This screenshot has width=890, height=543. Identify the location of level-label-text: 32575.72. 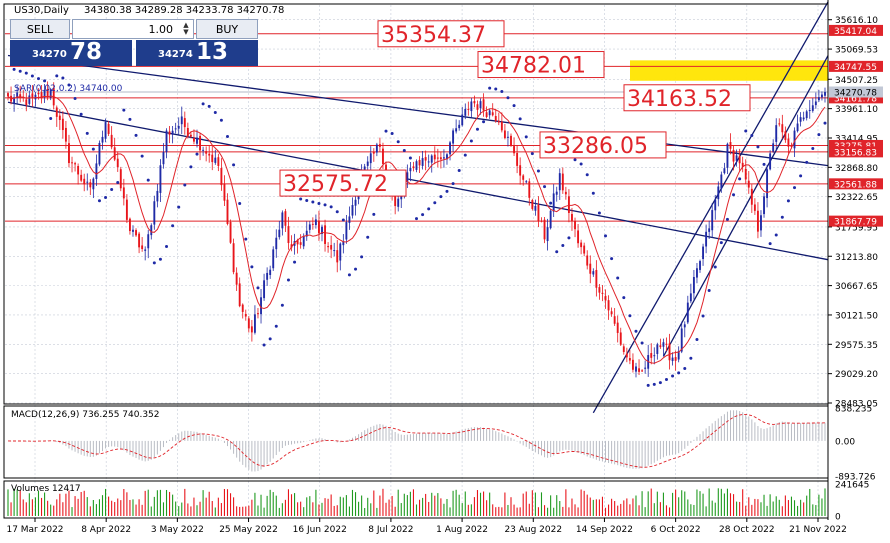
(335, 184).